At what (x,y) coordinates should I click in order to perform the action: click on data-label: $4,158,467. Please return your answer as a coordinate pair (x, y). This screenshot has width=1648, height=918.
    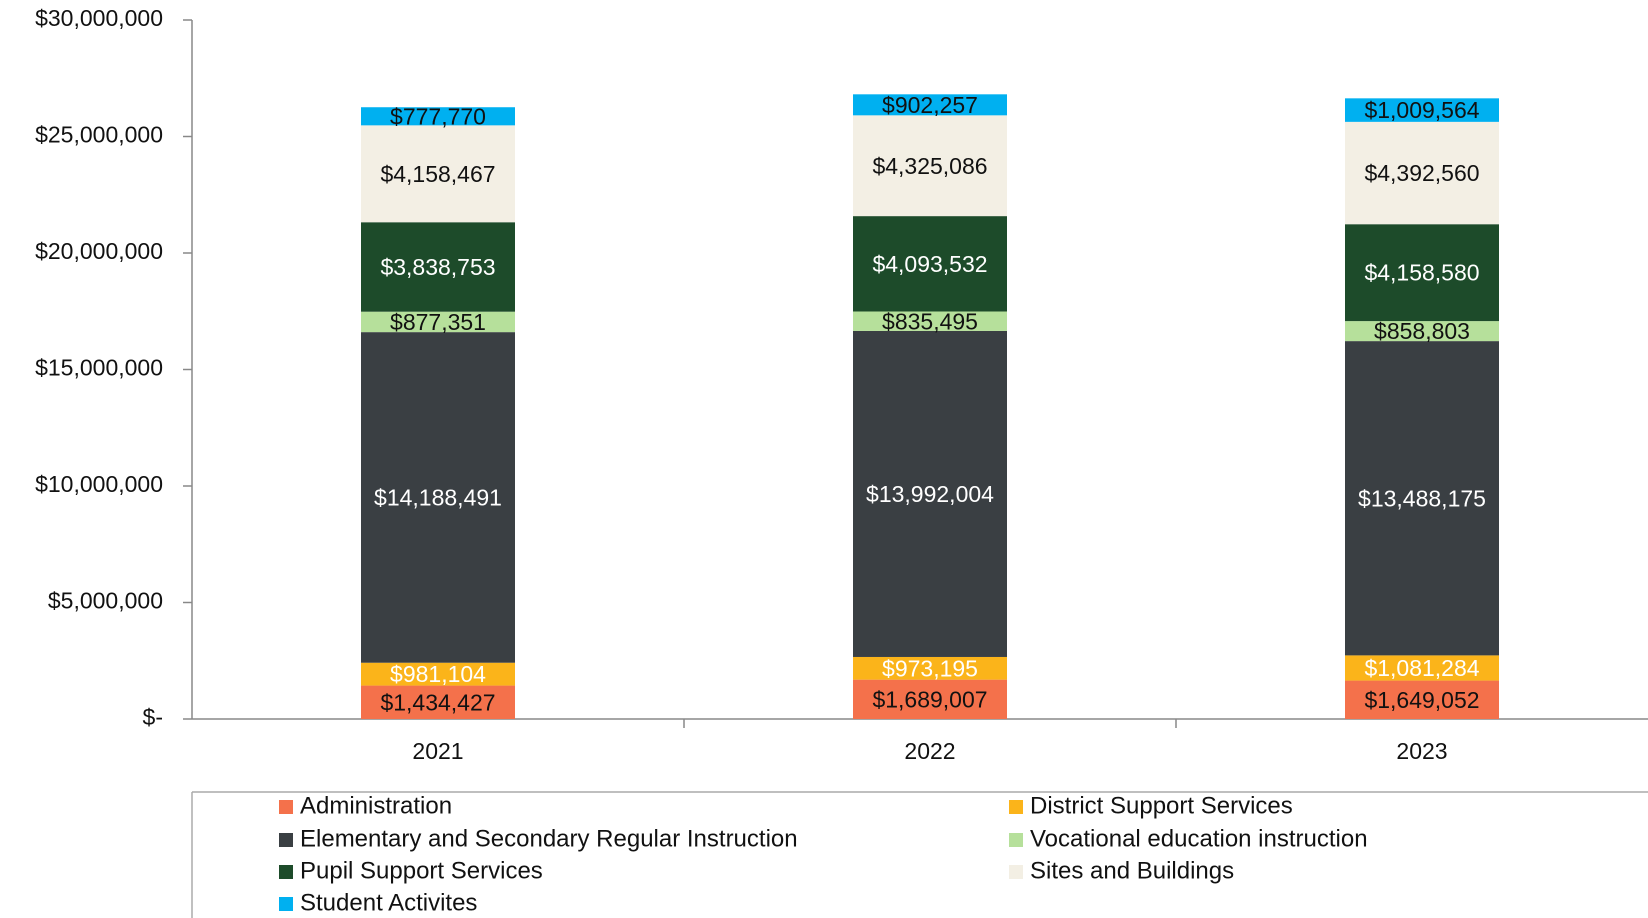
    Looking at the image, I should click on (437, 174).